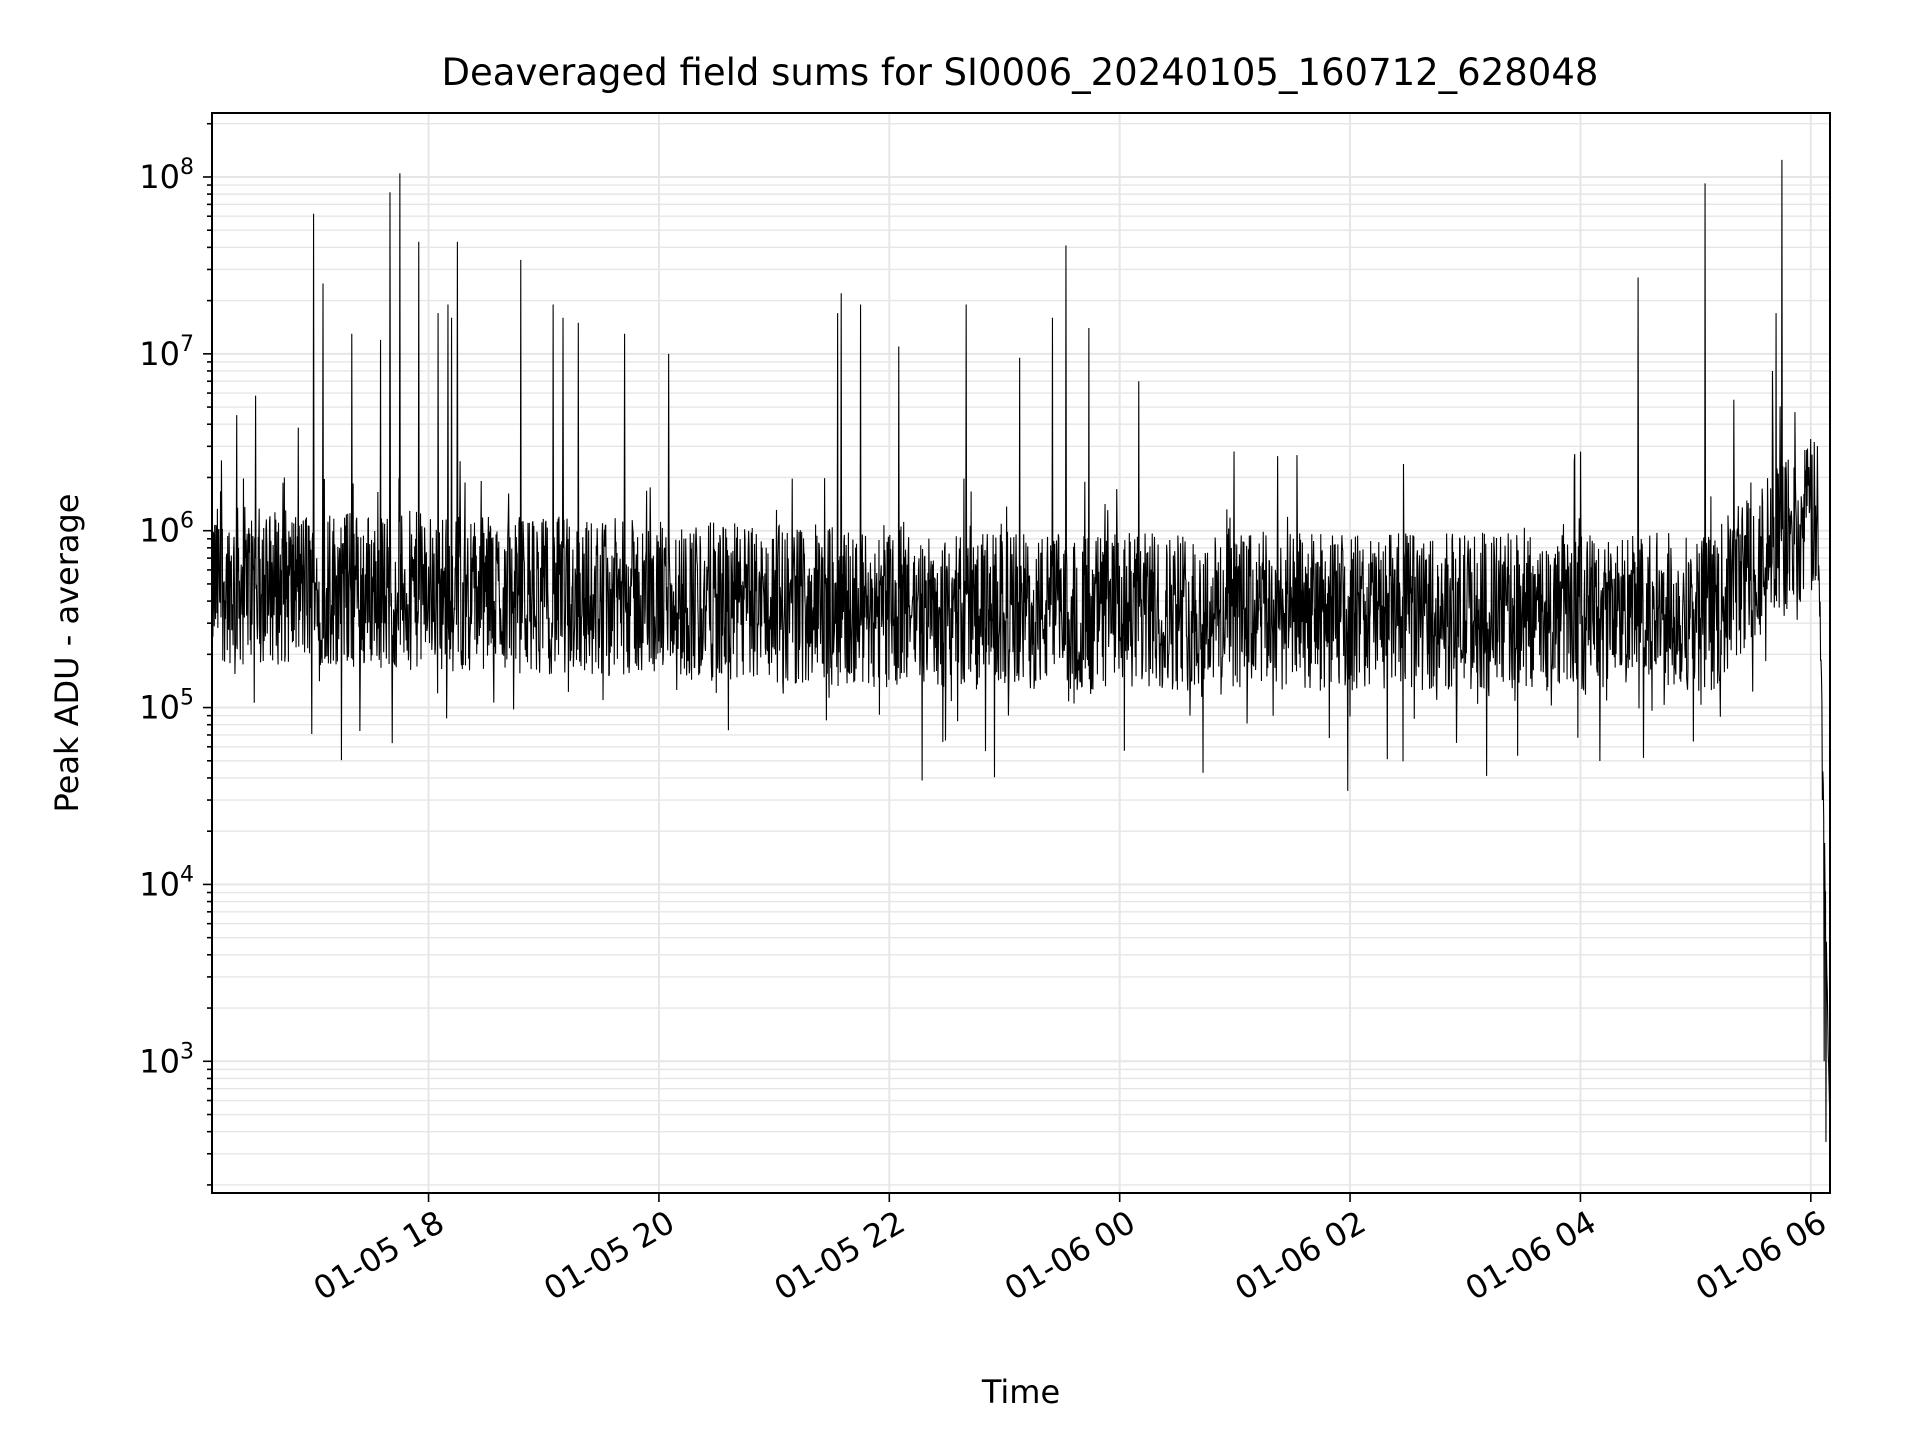  What do you see at coordinates (166, 175) in the screenshot?
I see `y-tick-label: 108` at bounding box center [166, 175].